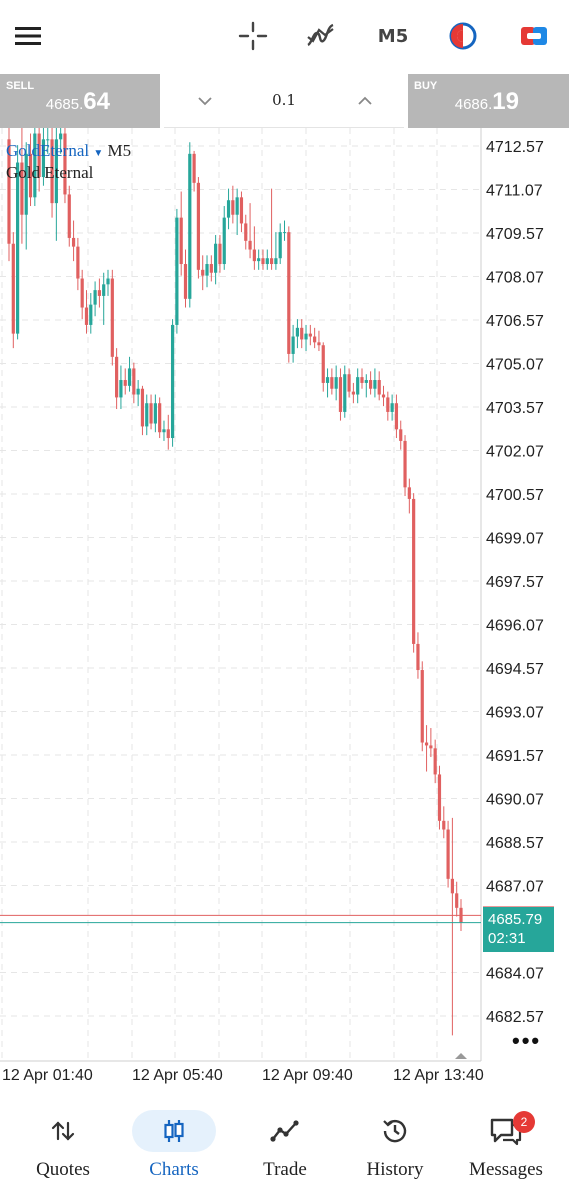 Image resolution: width=569 pixels, height=1200 pixels. I want to click on history-icon, so click(395, 1131).